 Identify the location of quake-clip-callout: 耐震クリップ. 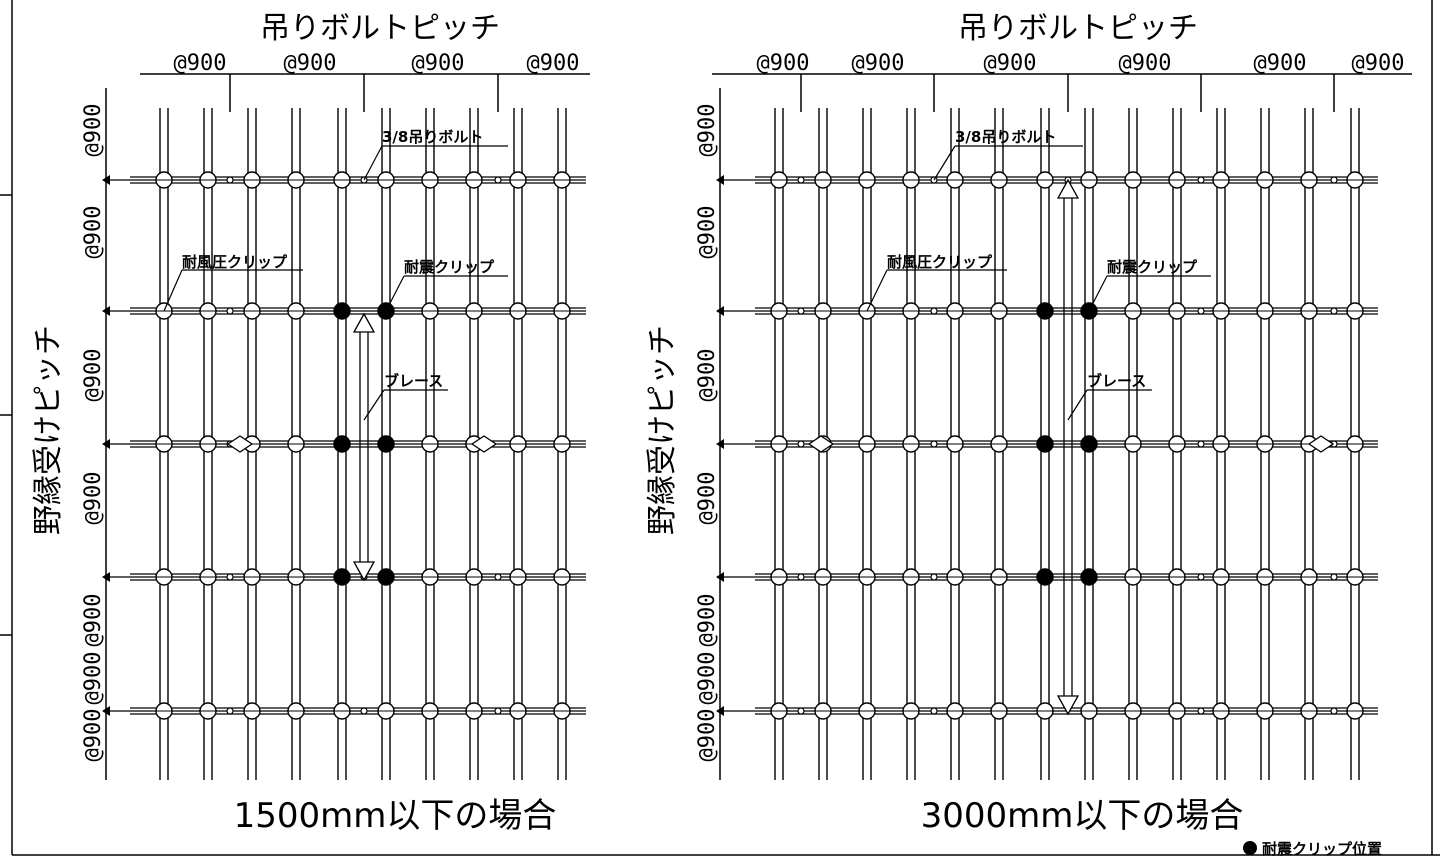
(449, 267).